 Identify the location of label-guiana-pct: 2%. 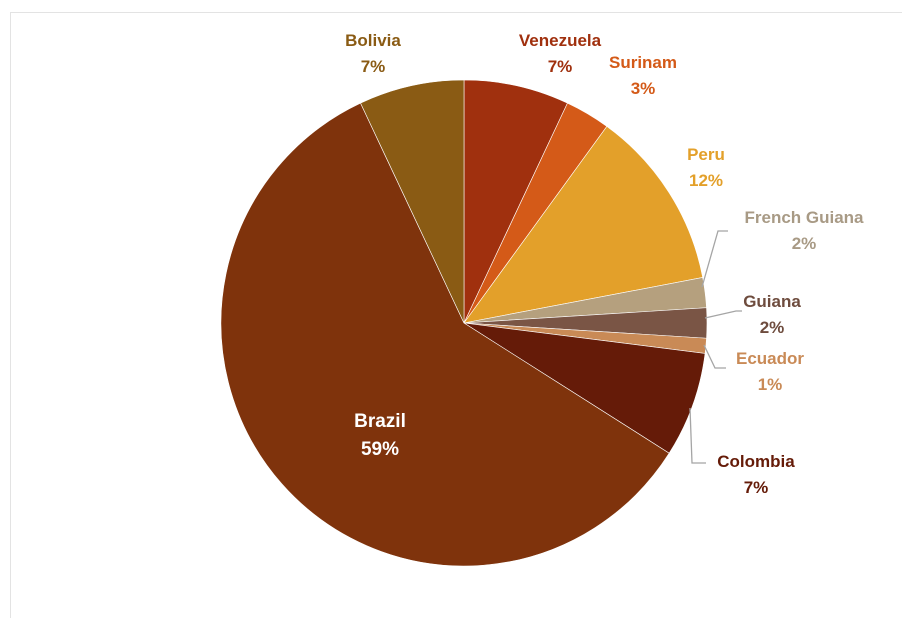
(772, 327).